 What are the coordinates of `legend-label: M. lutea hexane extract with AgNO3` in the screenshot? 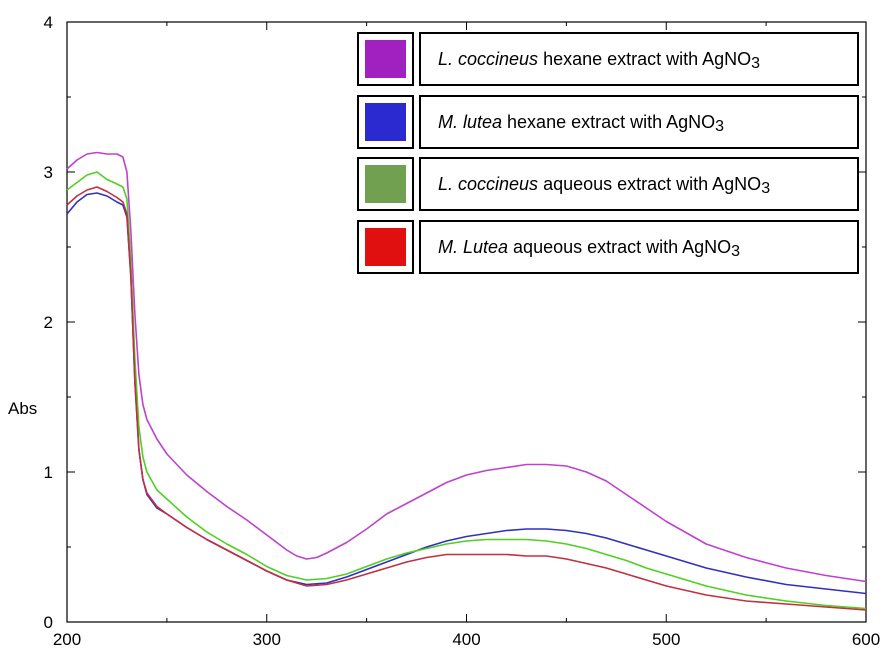 It's located at (581, 123).